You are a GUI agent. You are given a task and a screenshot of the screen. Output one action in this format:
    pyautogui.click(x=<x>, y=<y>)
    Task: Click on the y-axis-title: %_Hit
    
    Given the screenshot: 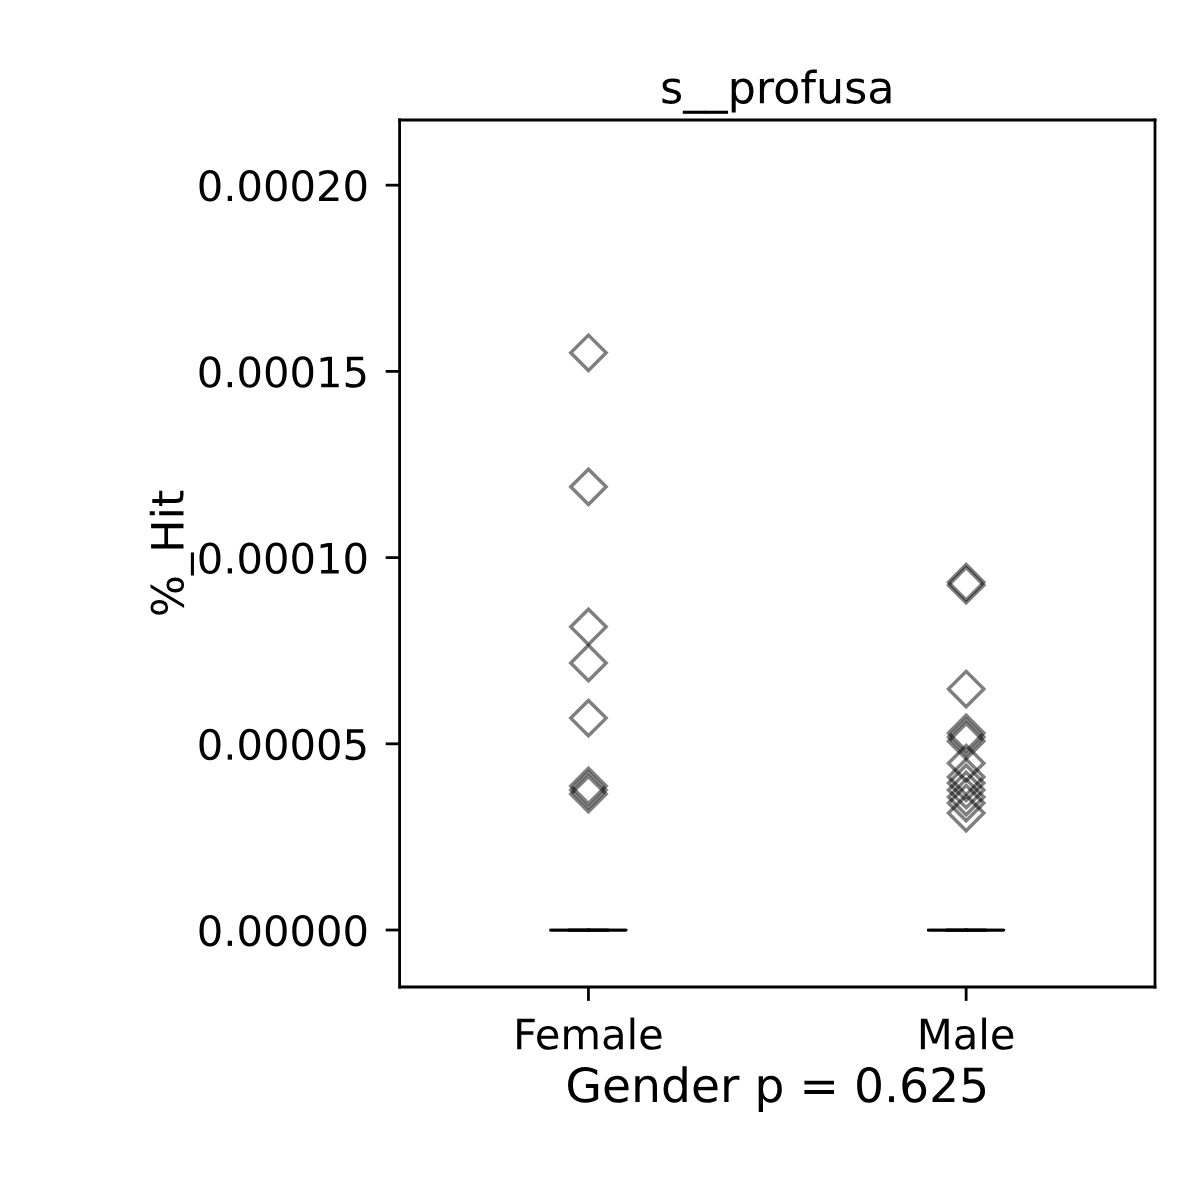 What is the action you would take?
    pyautogui.click(x=171, y=552)
    